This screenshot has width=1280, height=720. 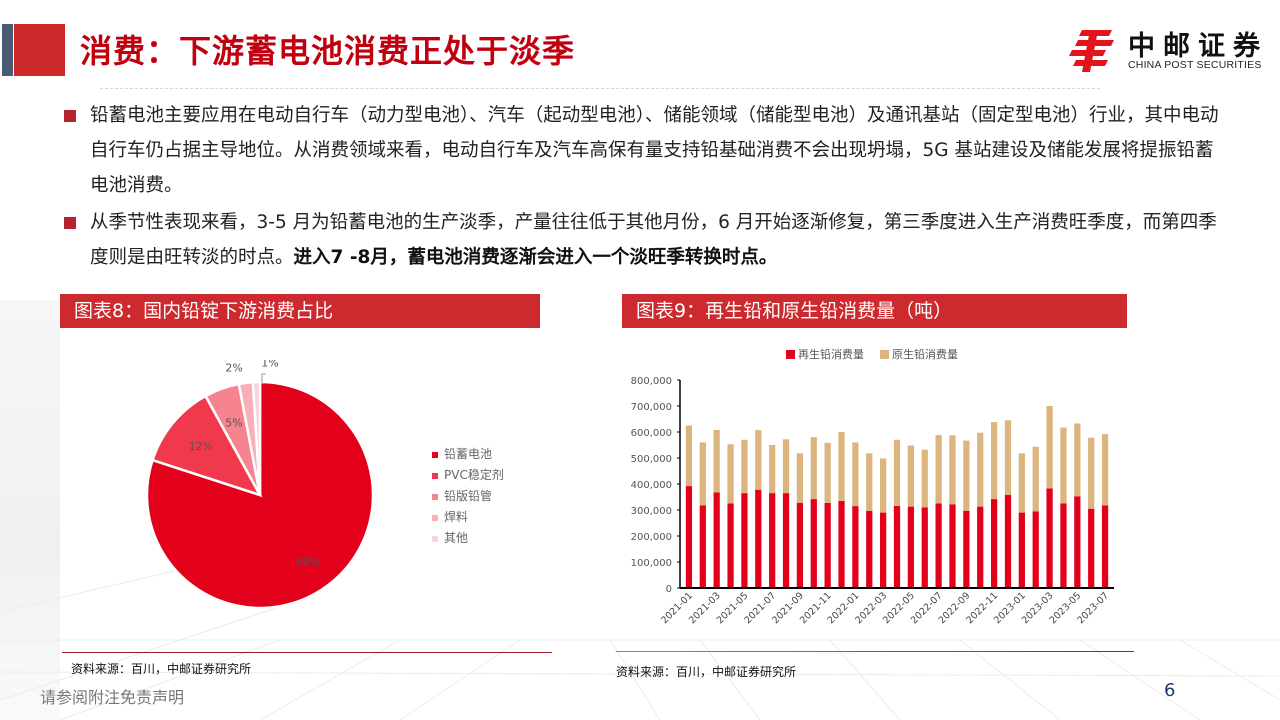 What do you see at coordinates (1198, 46) in the screenshot?
I see `logo-chinese-name: 中邮证券` at bounding box center [1198, 46].